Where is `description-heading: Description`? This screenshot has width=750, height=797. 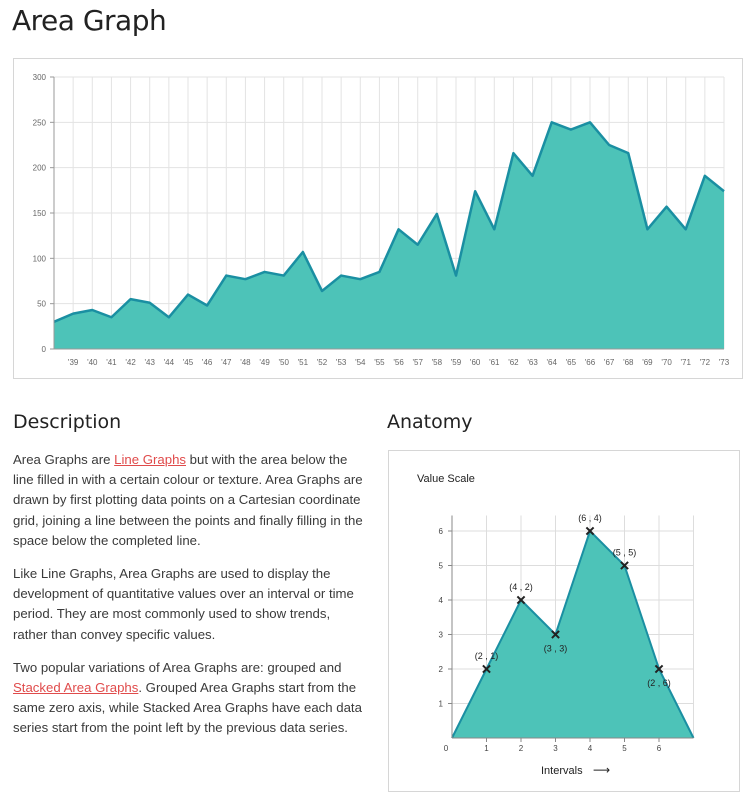
description-heading: Description is located at coordinates (67, 422).